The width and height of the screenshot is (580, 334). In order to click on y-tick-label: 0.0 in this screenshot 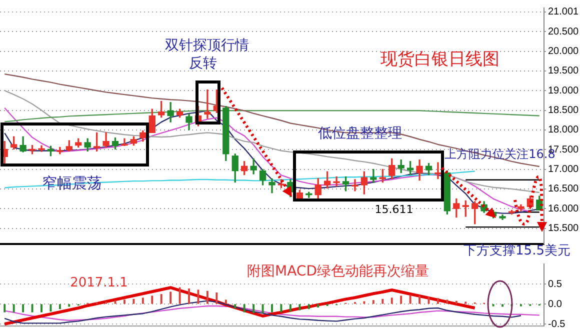, I will do `click(555, 304)`.